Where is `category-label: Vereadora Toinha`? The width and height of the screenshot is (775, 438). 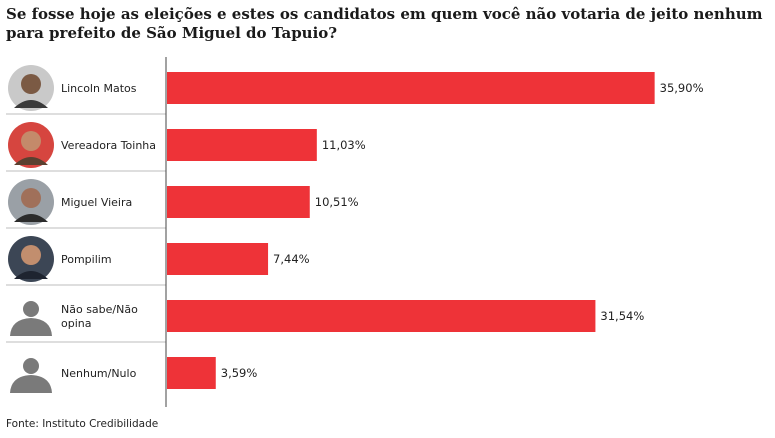
category-label: Vereadora Toinha is located at coordinates (108, 145).